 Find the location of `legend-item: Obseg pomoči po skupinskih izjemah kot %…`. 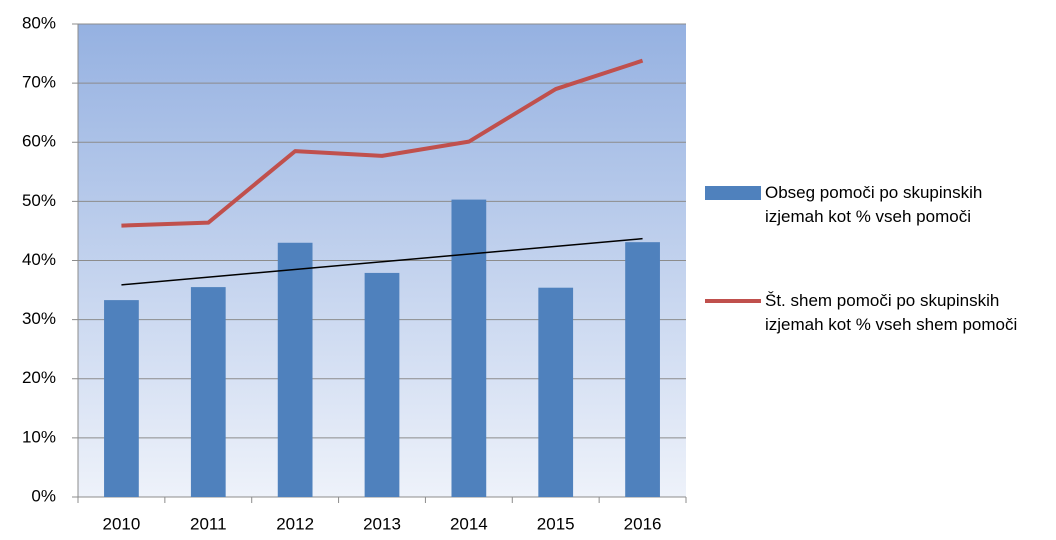

legend-item: Obseg pomoči po skupinskih izjemah kot %… is located at coordinates (875, 205).